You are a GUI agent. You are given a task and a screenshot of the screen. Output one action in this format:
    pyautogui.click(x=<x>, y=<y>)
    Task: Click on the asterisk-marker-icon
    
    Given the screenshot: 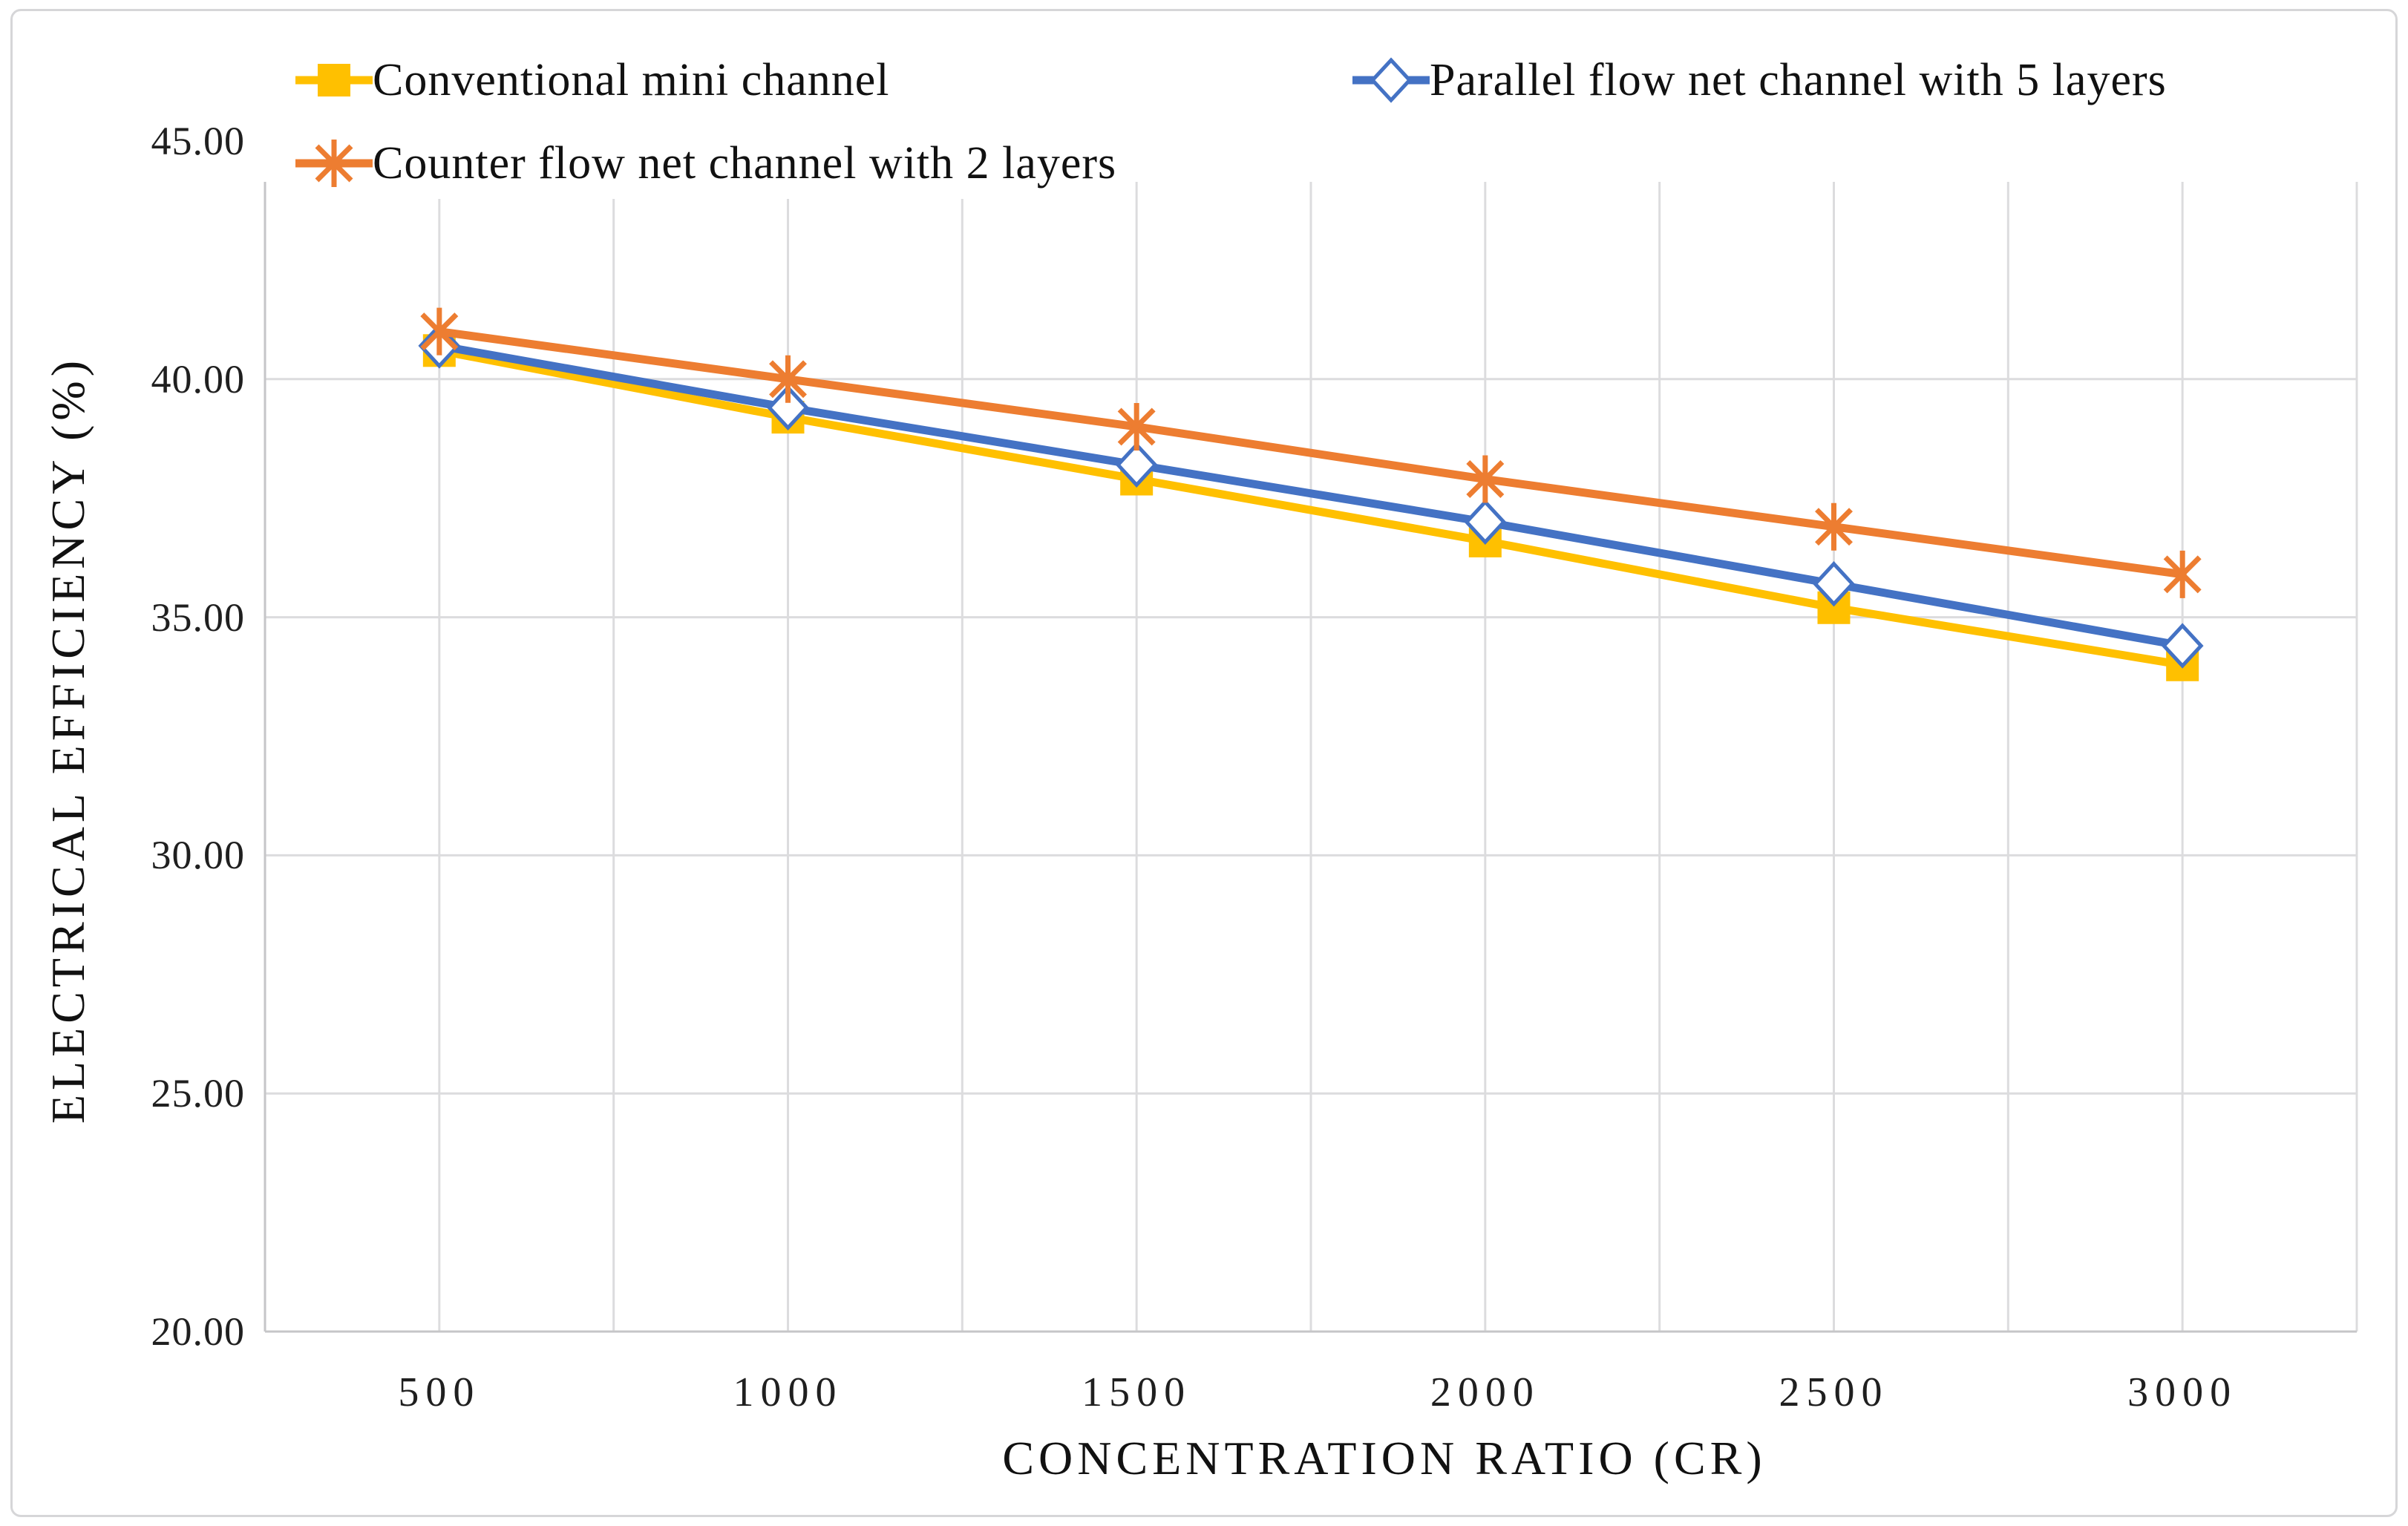 What is the action you would take?
    pyautogui.click(x=334, y=163)
    